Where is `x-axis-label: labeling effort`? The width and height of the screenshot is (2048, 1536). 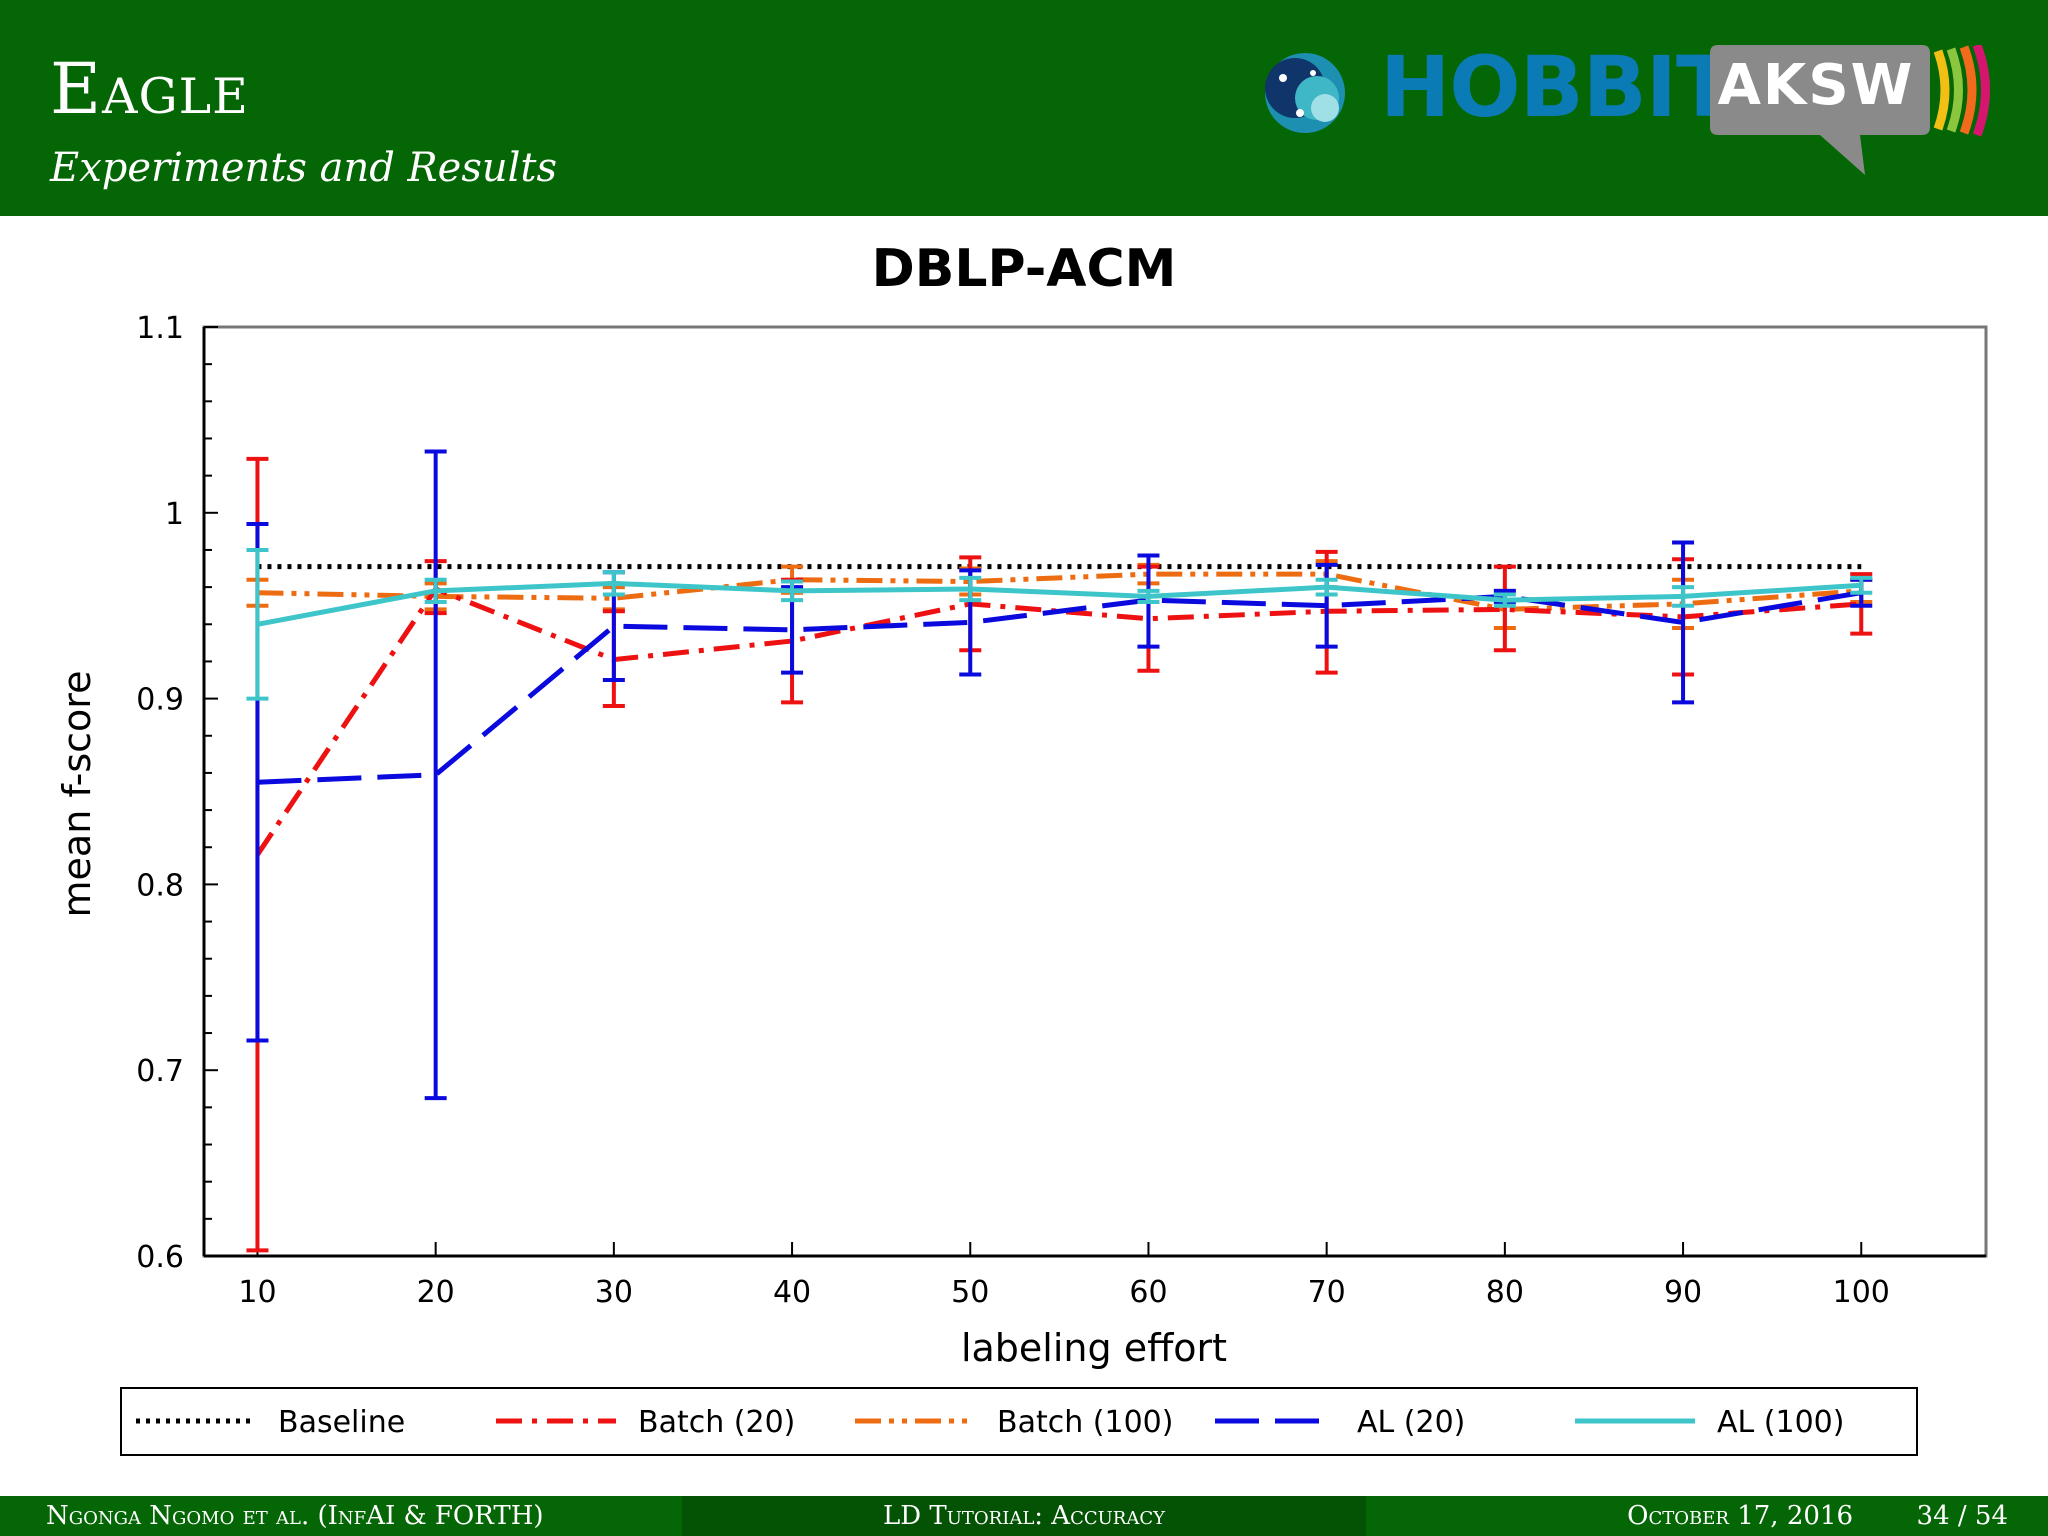 x-axis-label: labeling effort is located at coordinates (1094, 1348).